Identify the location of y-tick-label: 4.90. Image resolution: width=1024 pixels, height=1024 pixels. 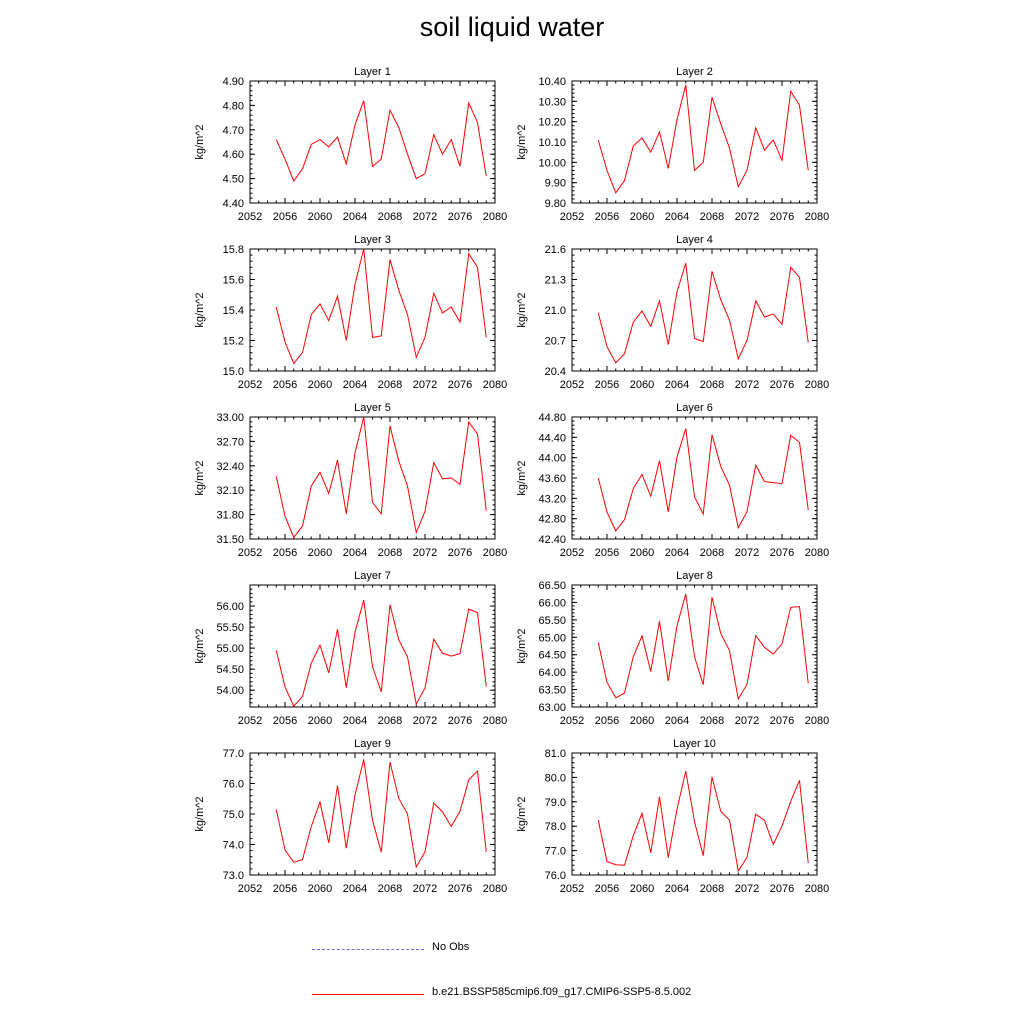
(233, 82).